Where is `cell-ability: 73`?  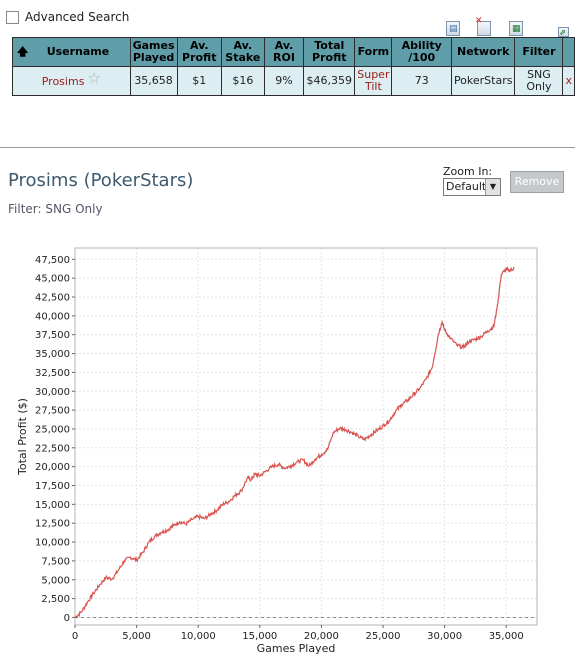 cell-ability: 73 is located at coordinates (421, 81).